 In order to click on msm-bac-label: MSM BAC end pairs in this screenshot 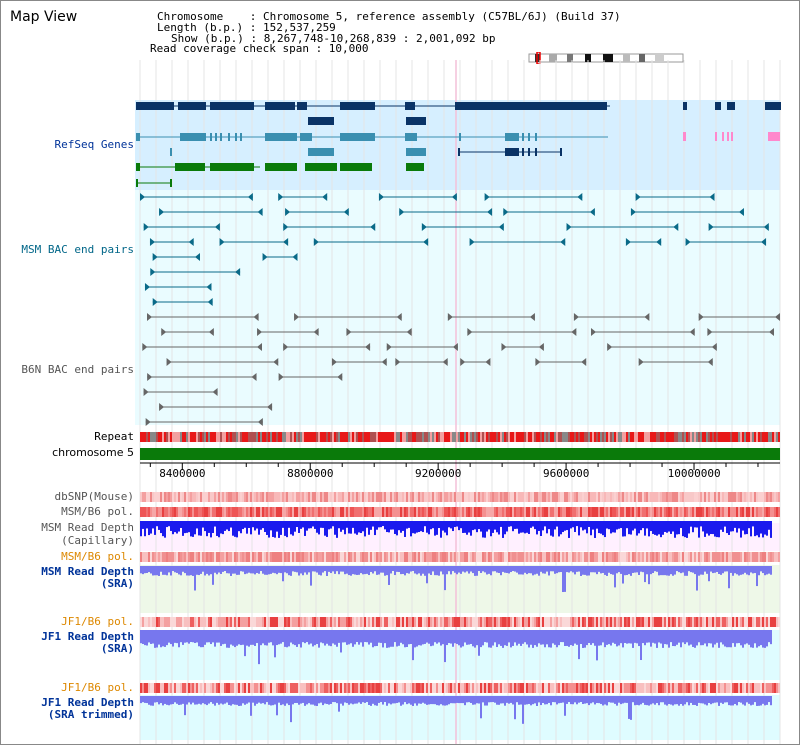, I will do `click(77, 249)`.